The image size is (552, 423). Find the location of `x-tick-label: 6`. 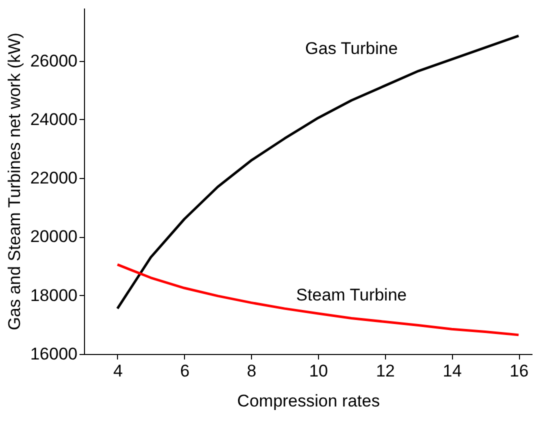

x-tick-label: 6 is located at coordinates (185, 371).